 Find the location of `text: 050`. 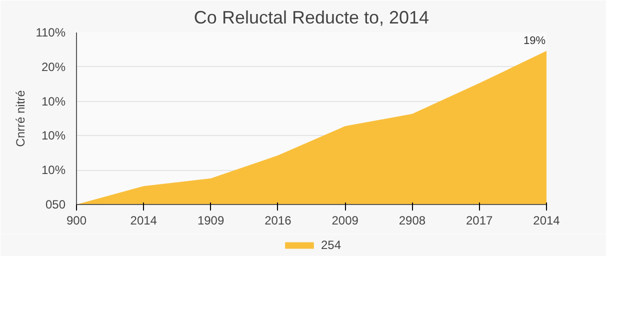

text: 050 is located at coordinates (55, 205).